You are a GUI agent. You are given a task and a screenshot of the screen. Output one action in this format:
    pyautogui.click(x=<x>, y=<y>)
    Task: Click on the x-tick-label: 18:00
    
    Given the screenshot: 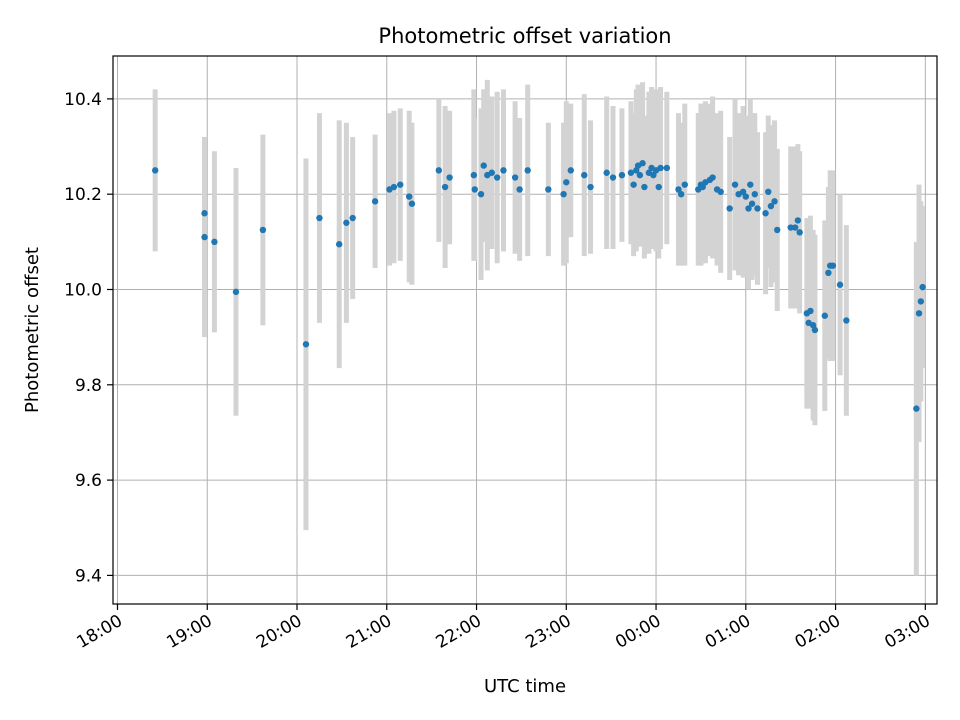 What is the action you would take?
    pyautogui.click(x=100, y=632)
    